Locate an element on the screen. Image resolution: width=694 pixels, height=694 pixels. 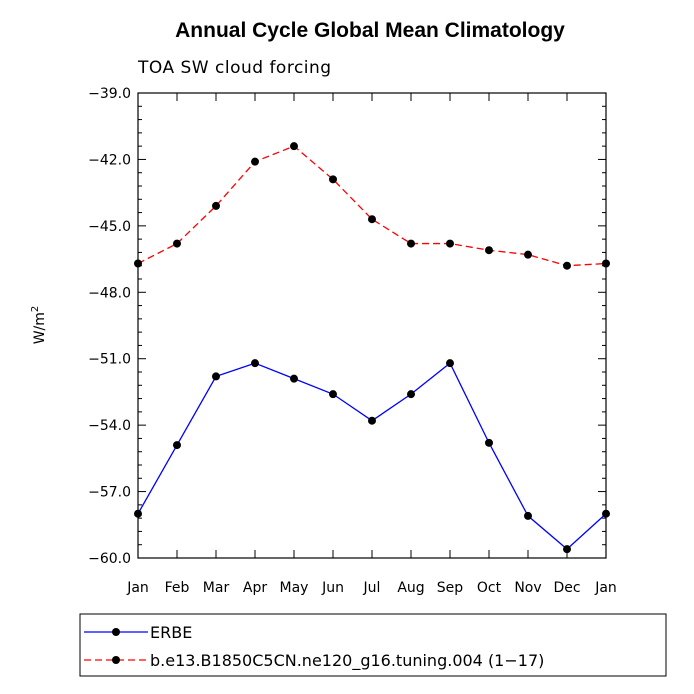
y-tick-label: −51.0 is located at coordinates (109, 360).